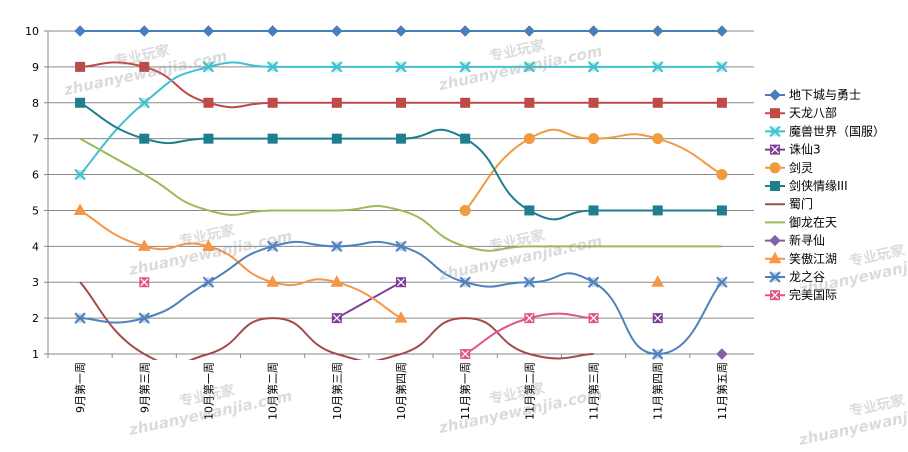 The width and height of the screenshot is (908, 452). Describe the element at coordinates (35, 318) in the screenshot. I see `y-tick-label: 2` at that location.